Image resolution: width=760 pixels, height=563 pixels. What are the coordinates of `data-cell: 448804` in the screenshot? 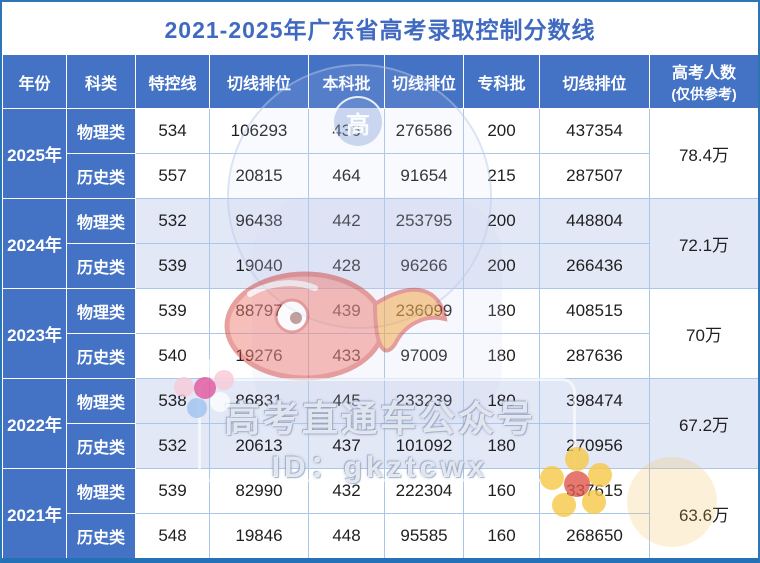 It's located at (594, 221).